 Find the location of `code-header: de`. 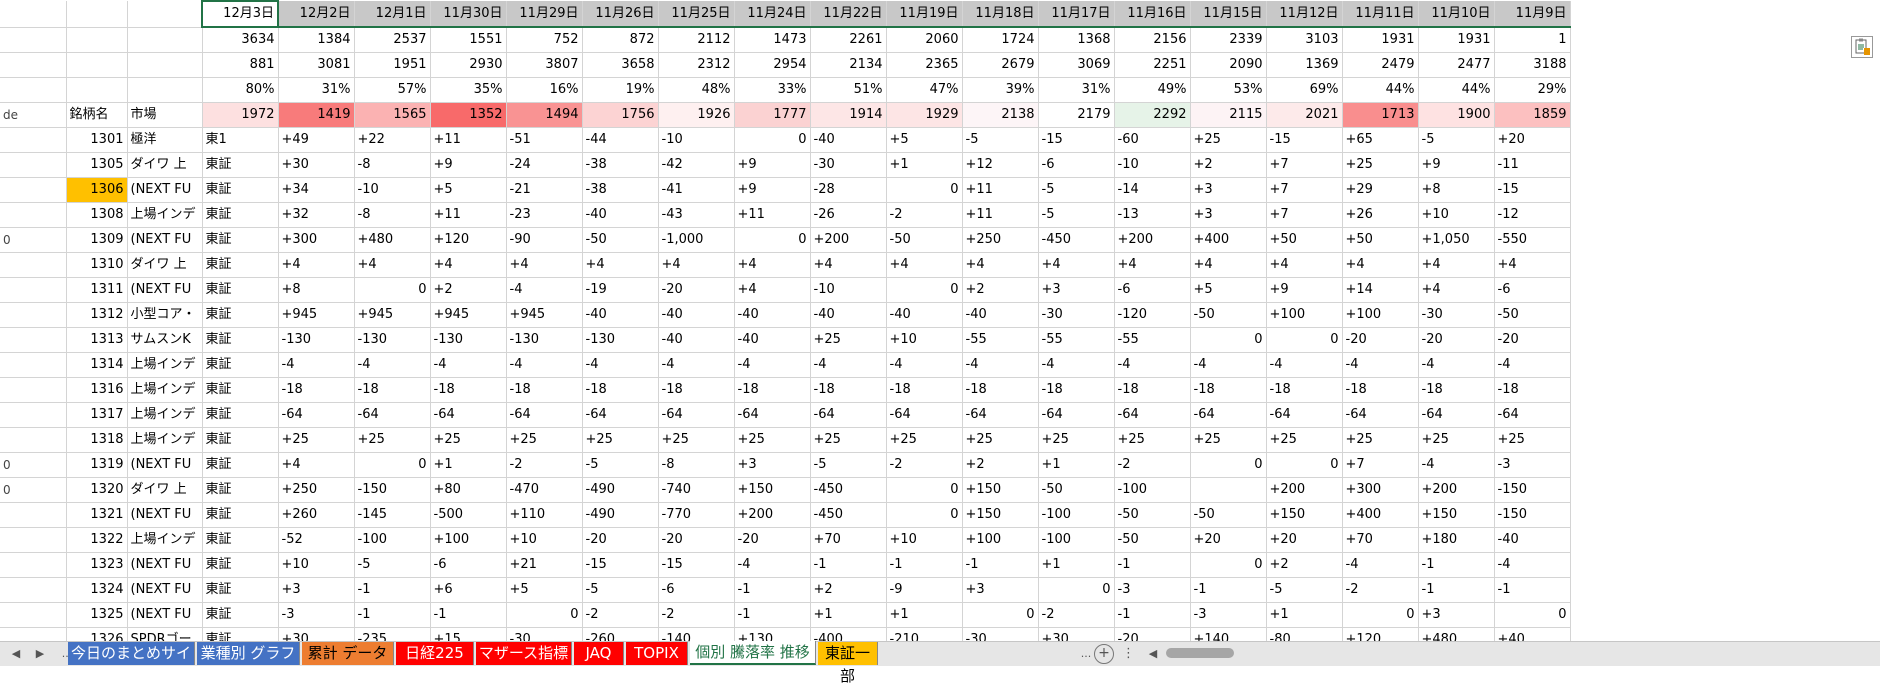

code-header: de is located at coordinates (33, 115).